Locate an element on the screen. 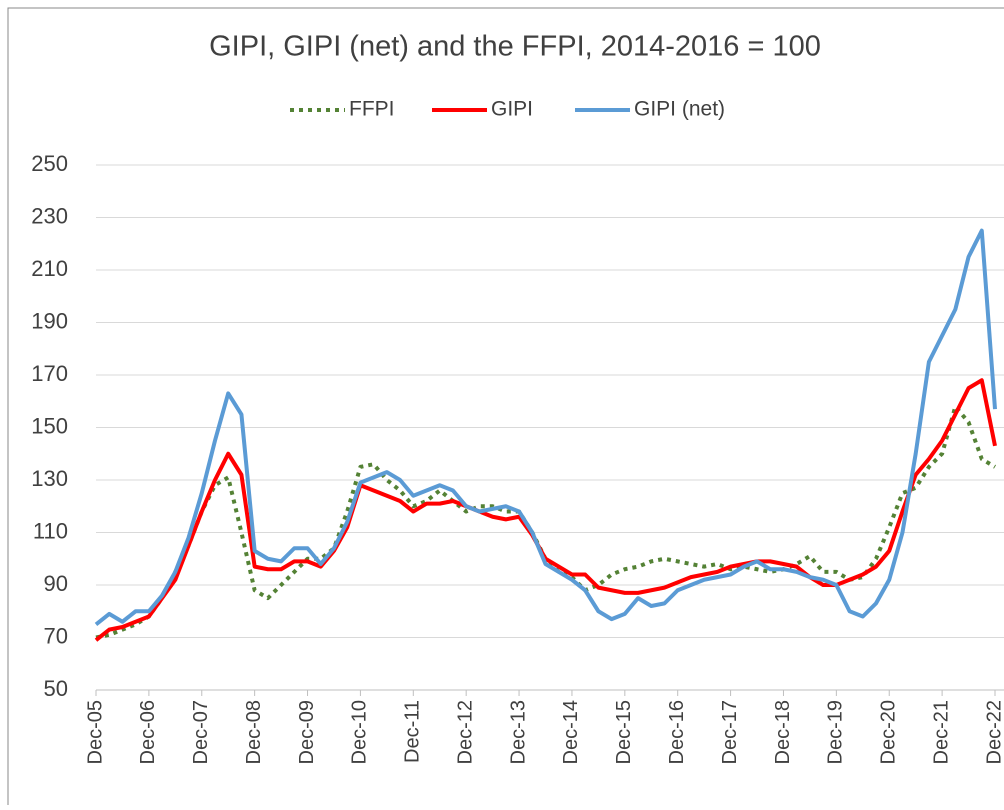 Image resolution: width=1004 pixels, height=810 pixels. x-tick-label: Dec-22 is located at coordinates (993, 732).